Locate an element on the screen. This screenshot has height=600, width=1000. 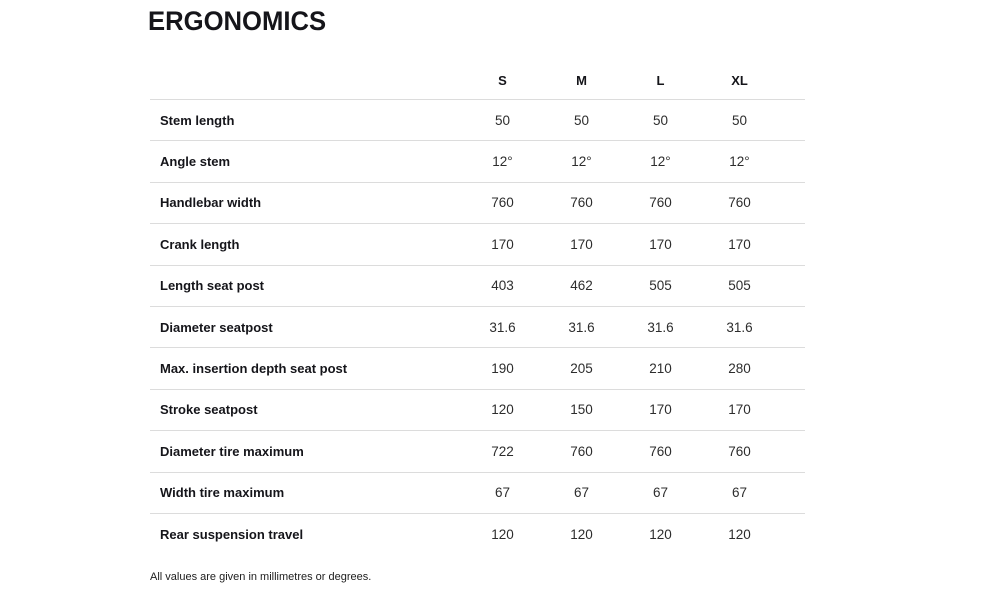
row-label: Width tire maximum is located at coordinates (222, 493).